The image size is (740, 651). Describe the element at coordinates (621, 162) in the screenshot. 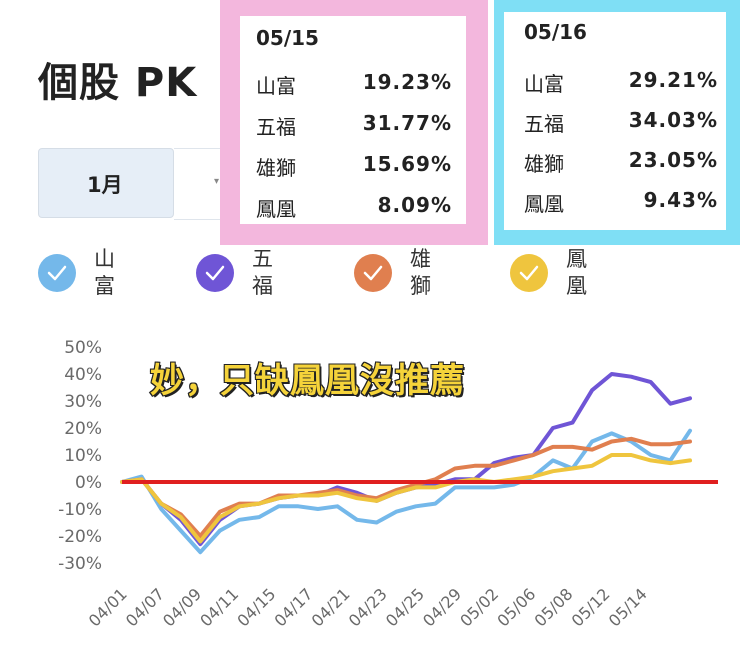

I see `compare-row: 雄獅 23.05%` at that location.